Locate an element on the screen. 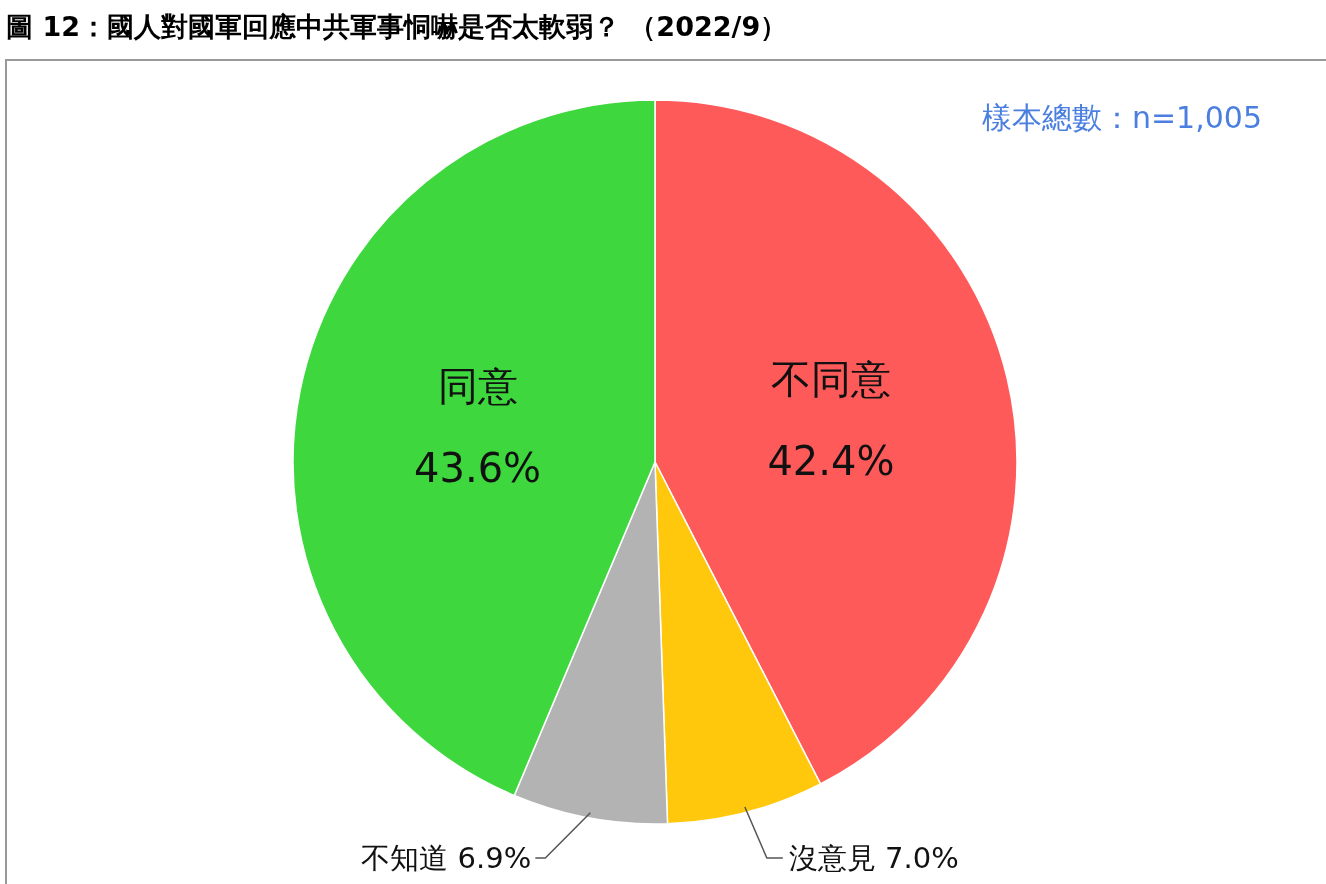 The height and width of the screenshot is (884, 1326). chart-title: 圖 12：國人對國軍回應中共軍事恫嚇是否太軟弱？ （2022/9） is located at coordinates (397, 26).